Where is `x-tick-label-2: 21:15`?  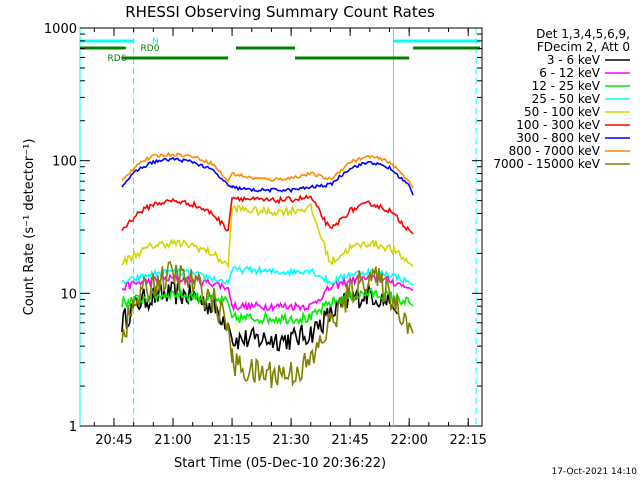
x-tick-label-2: 21:15 is located at coordinates (231, 440).